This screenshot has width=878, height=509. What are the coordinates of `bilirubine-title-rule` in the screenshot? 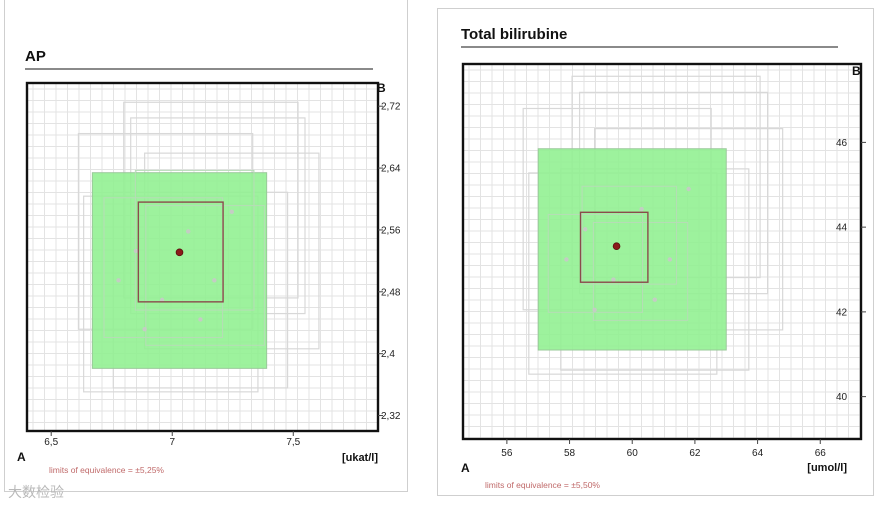 It's located at (649, 47).